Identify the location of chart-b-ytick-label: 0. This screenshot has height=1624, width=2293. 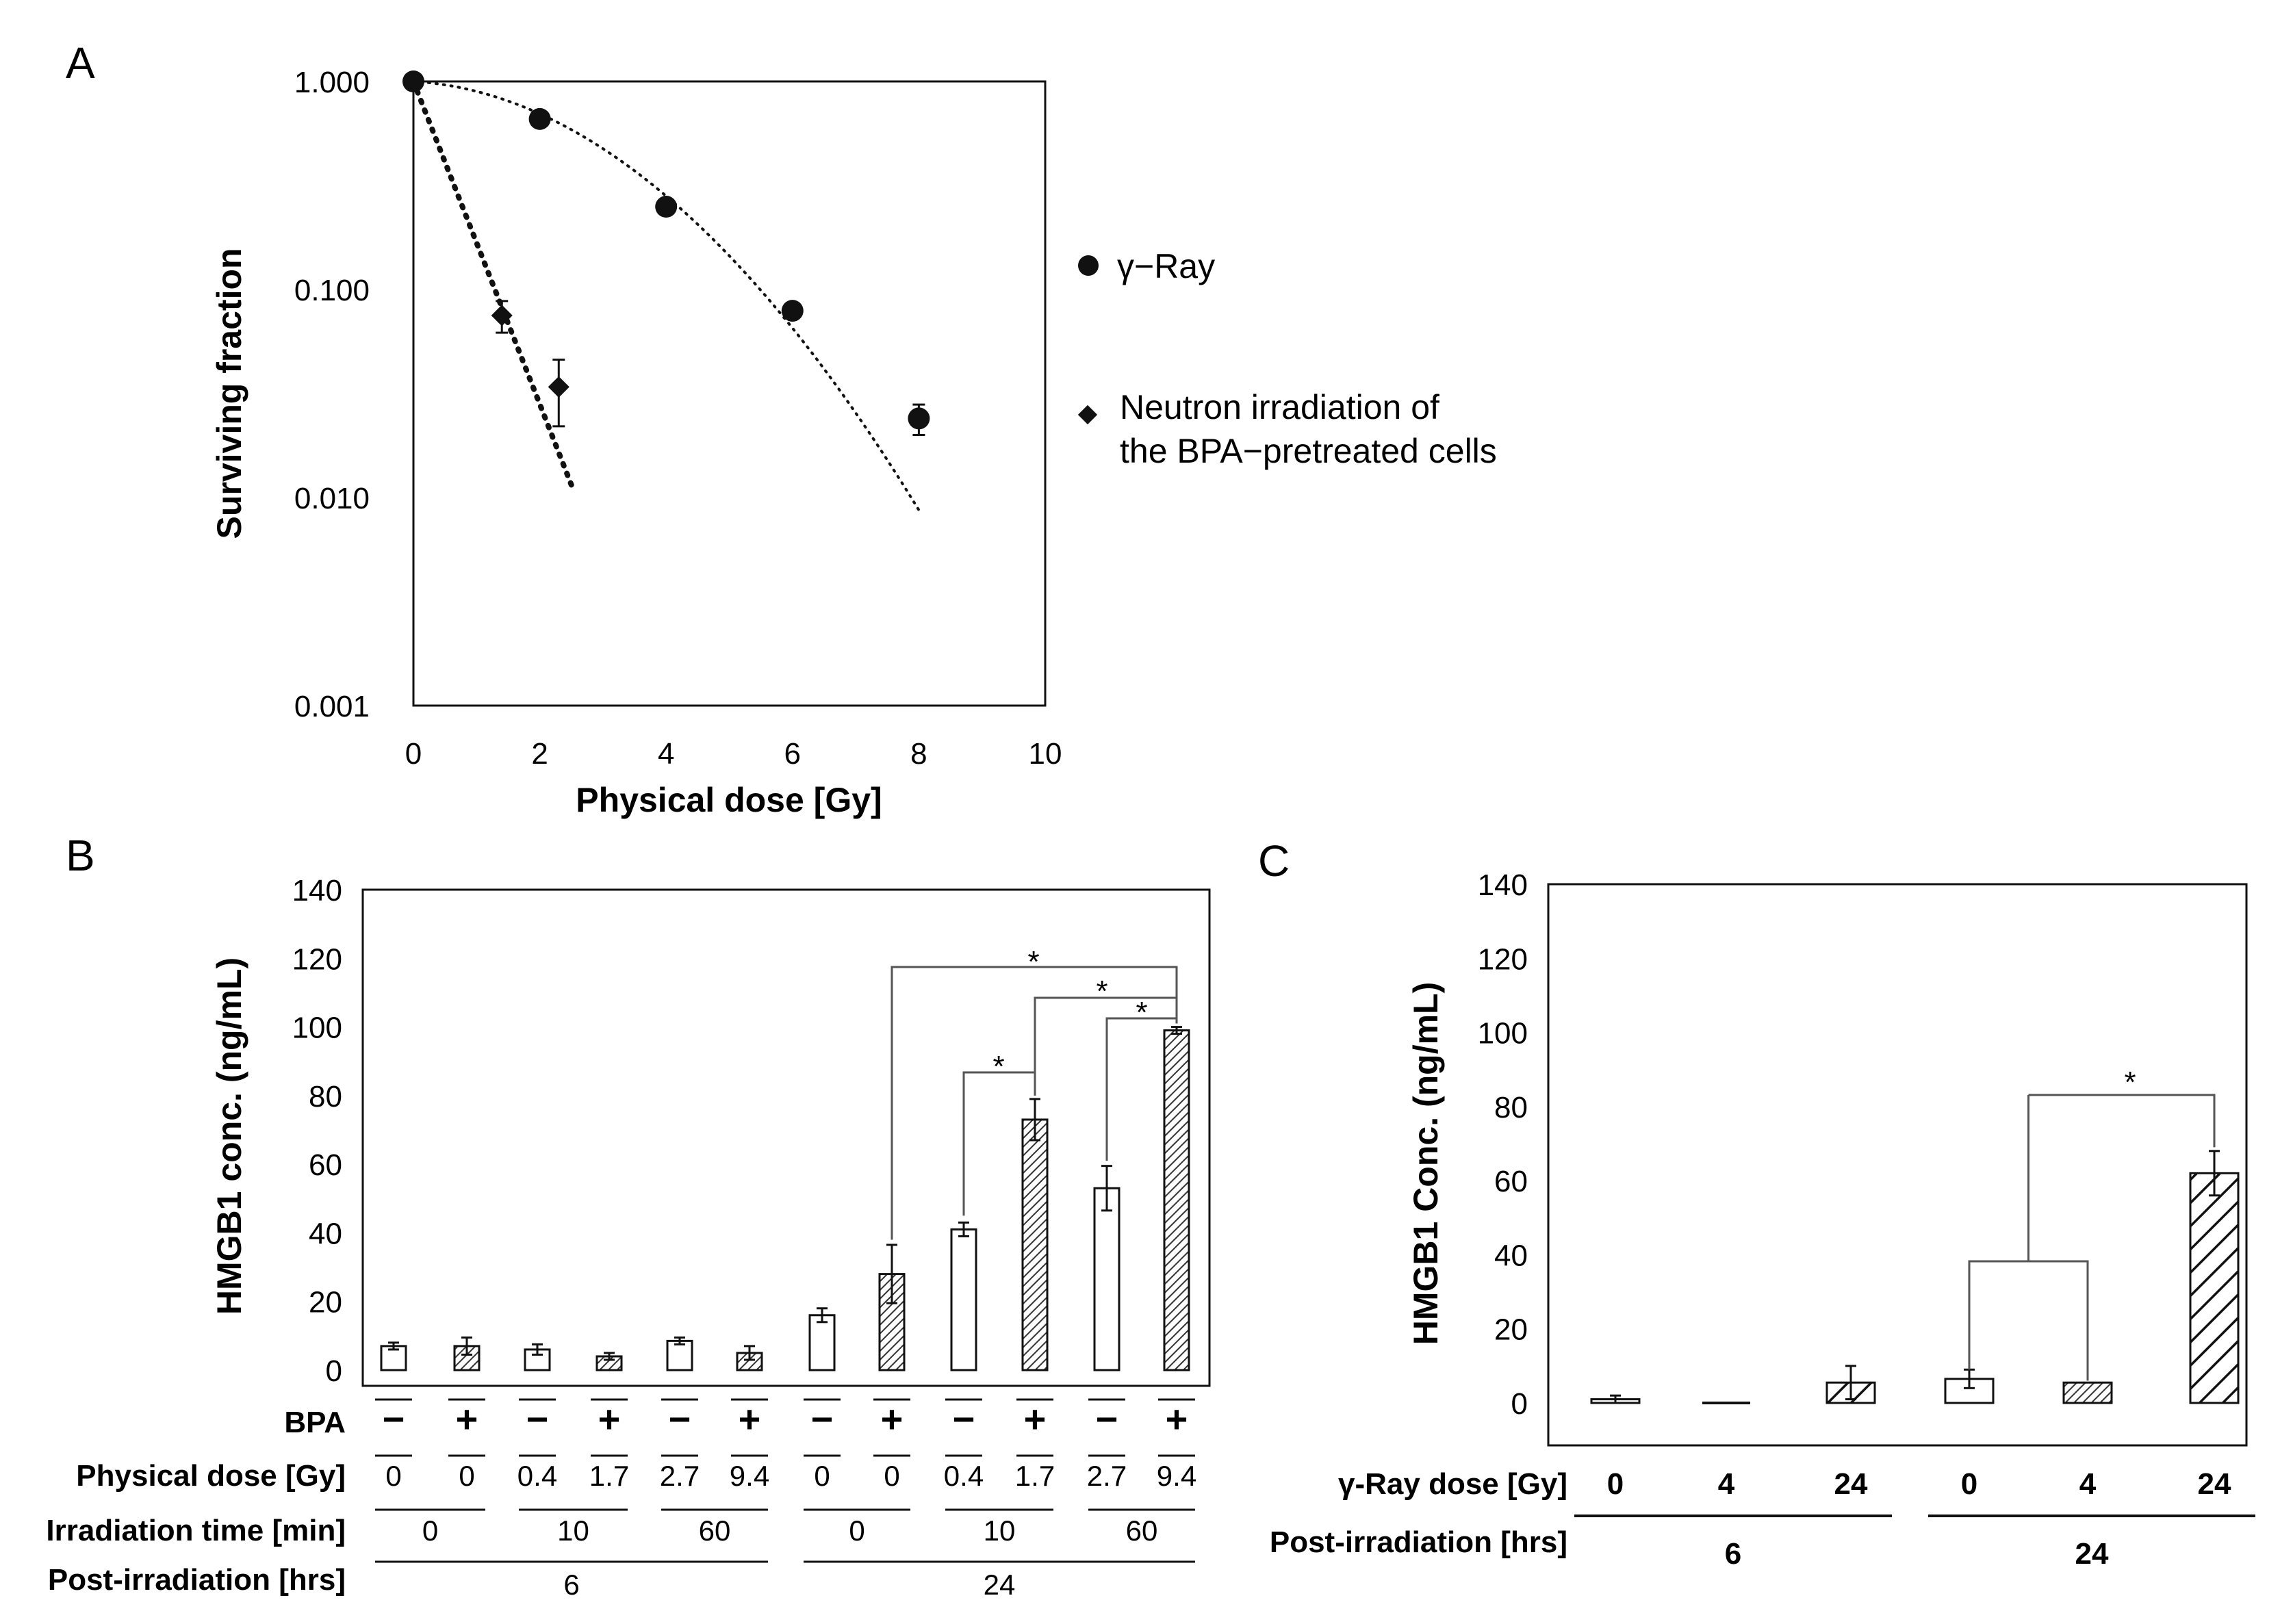
(334, 1371).